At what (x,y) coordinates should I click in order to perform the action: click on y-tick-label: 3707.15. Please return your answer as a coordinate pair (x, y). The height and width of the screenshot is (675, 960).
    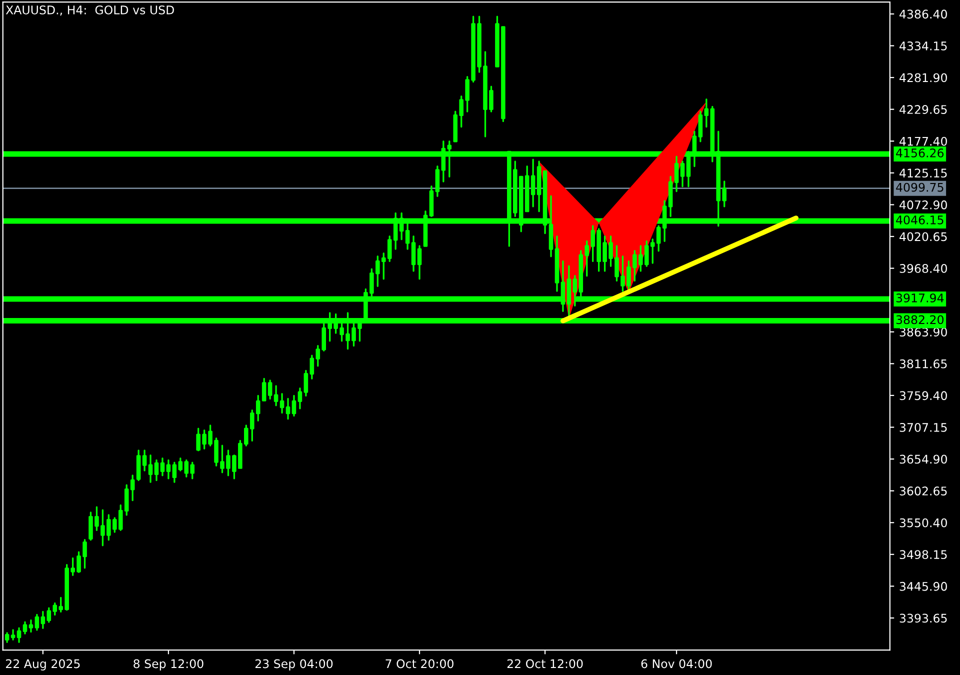
    Looking at the image, I should click on (923, 427).